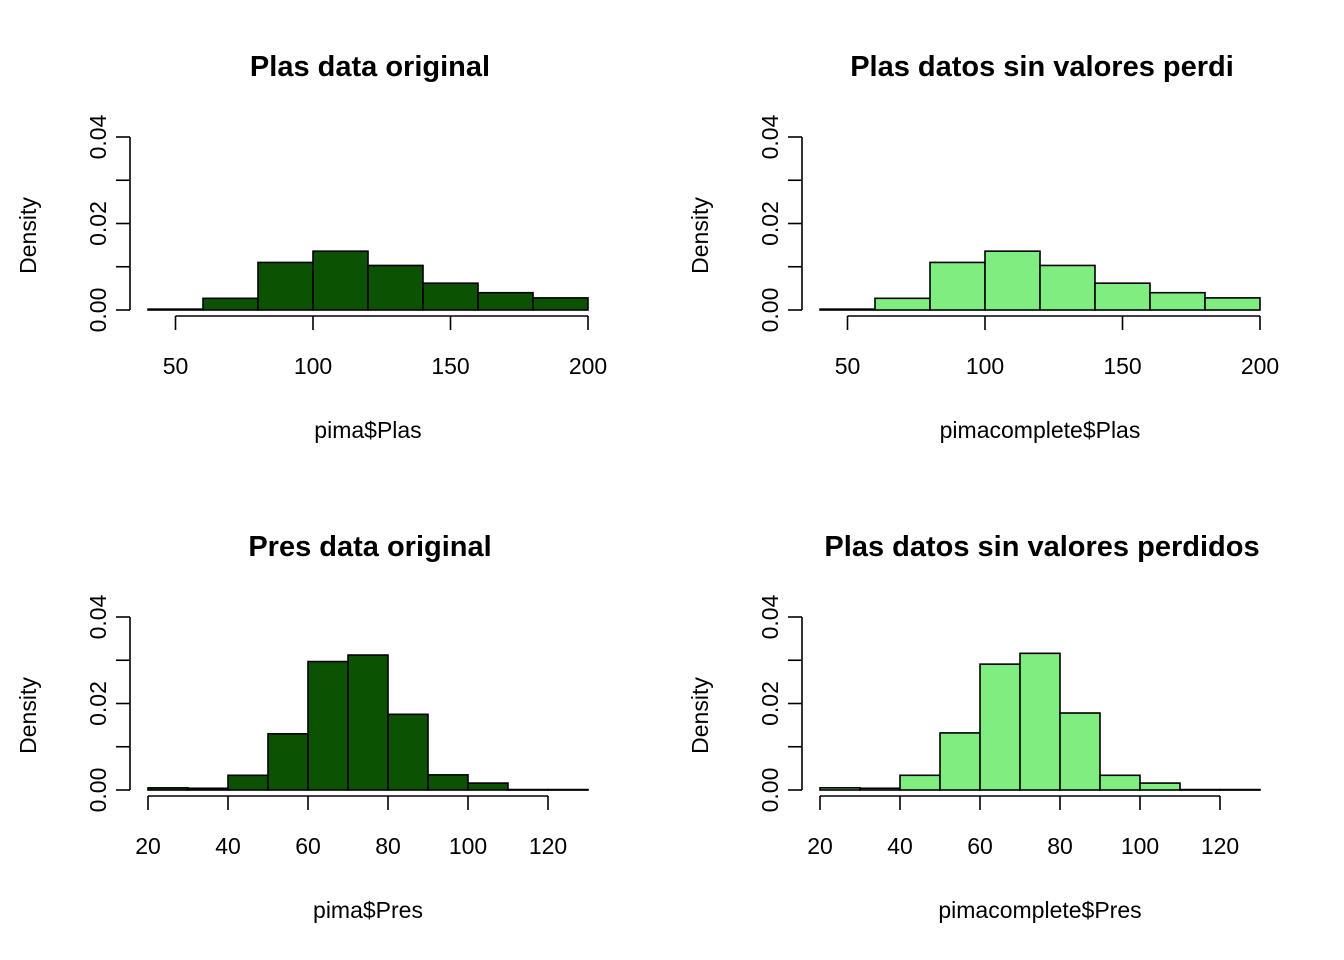 The height and width of the screenshot is (960, 1344). I want to click on chart-title: Pres data original, so click(369, 547).